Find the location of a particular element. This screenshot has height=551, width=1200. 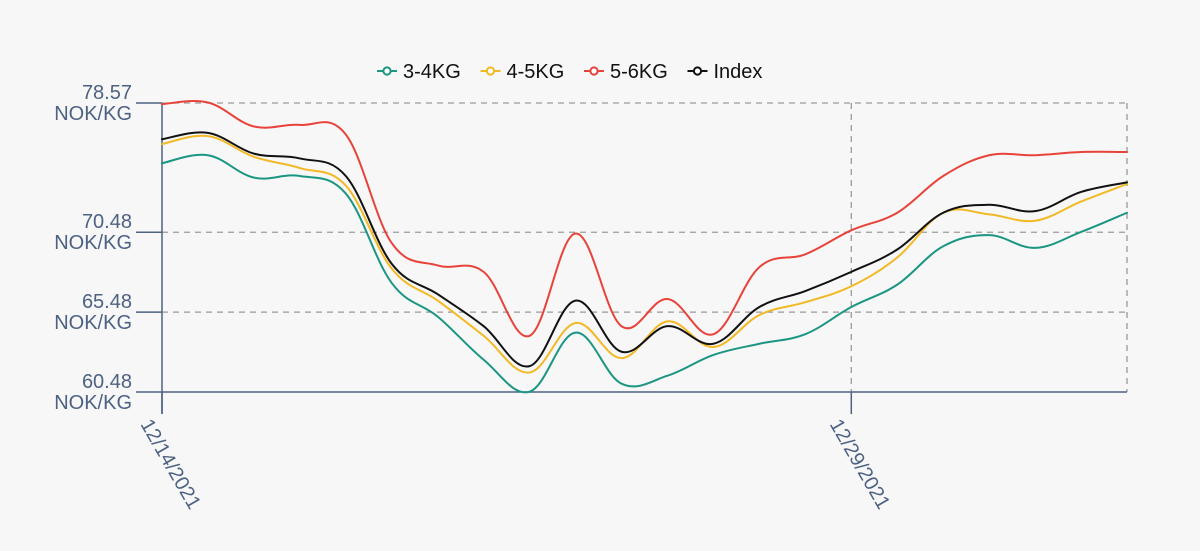

legend-item-index: Index is located at coordinates (725, 72).